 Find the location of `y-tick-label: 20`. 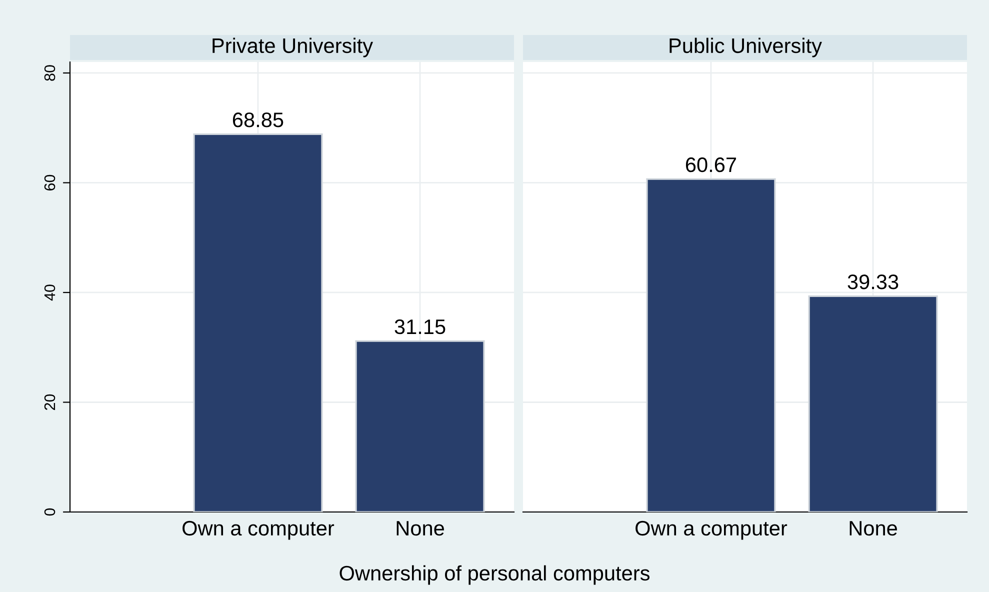

y-tick-label: 20 is located at coordinates (50, 402).